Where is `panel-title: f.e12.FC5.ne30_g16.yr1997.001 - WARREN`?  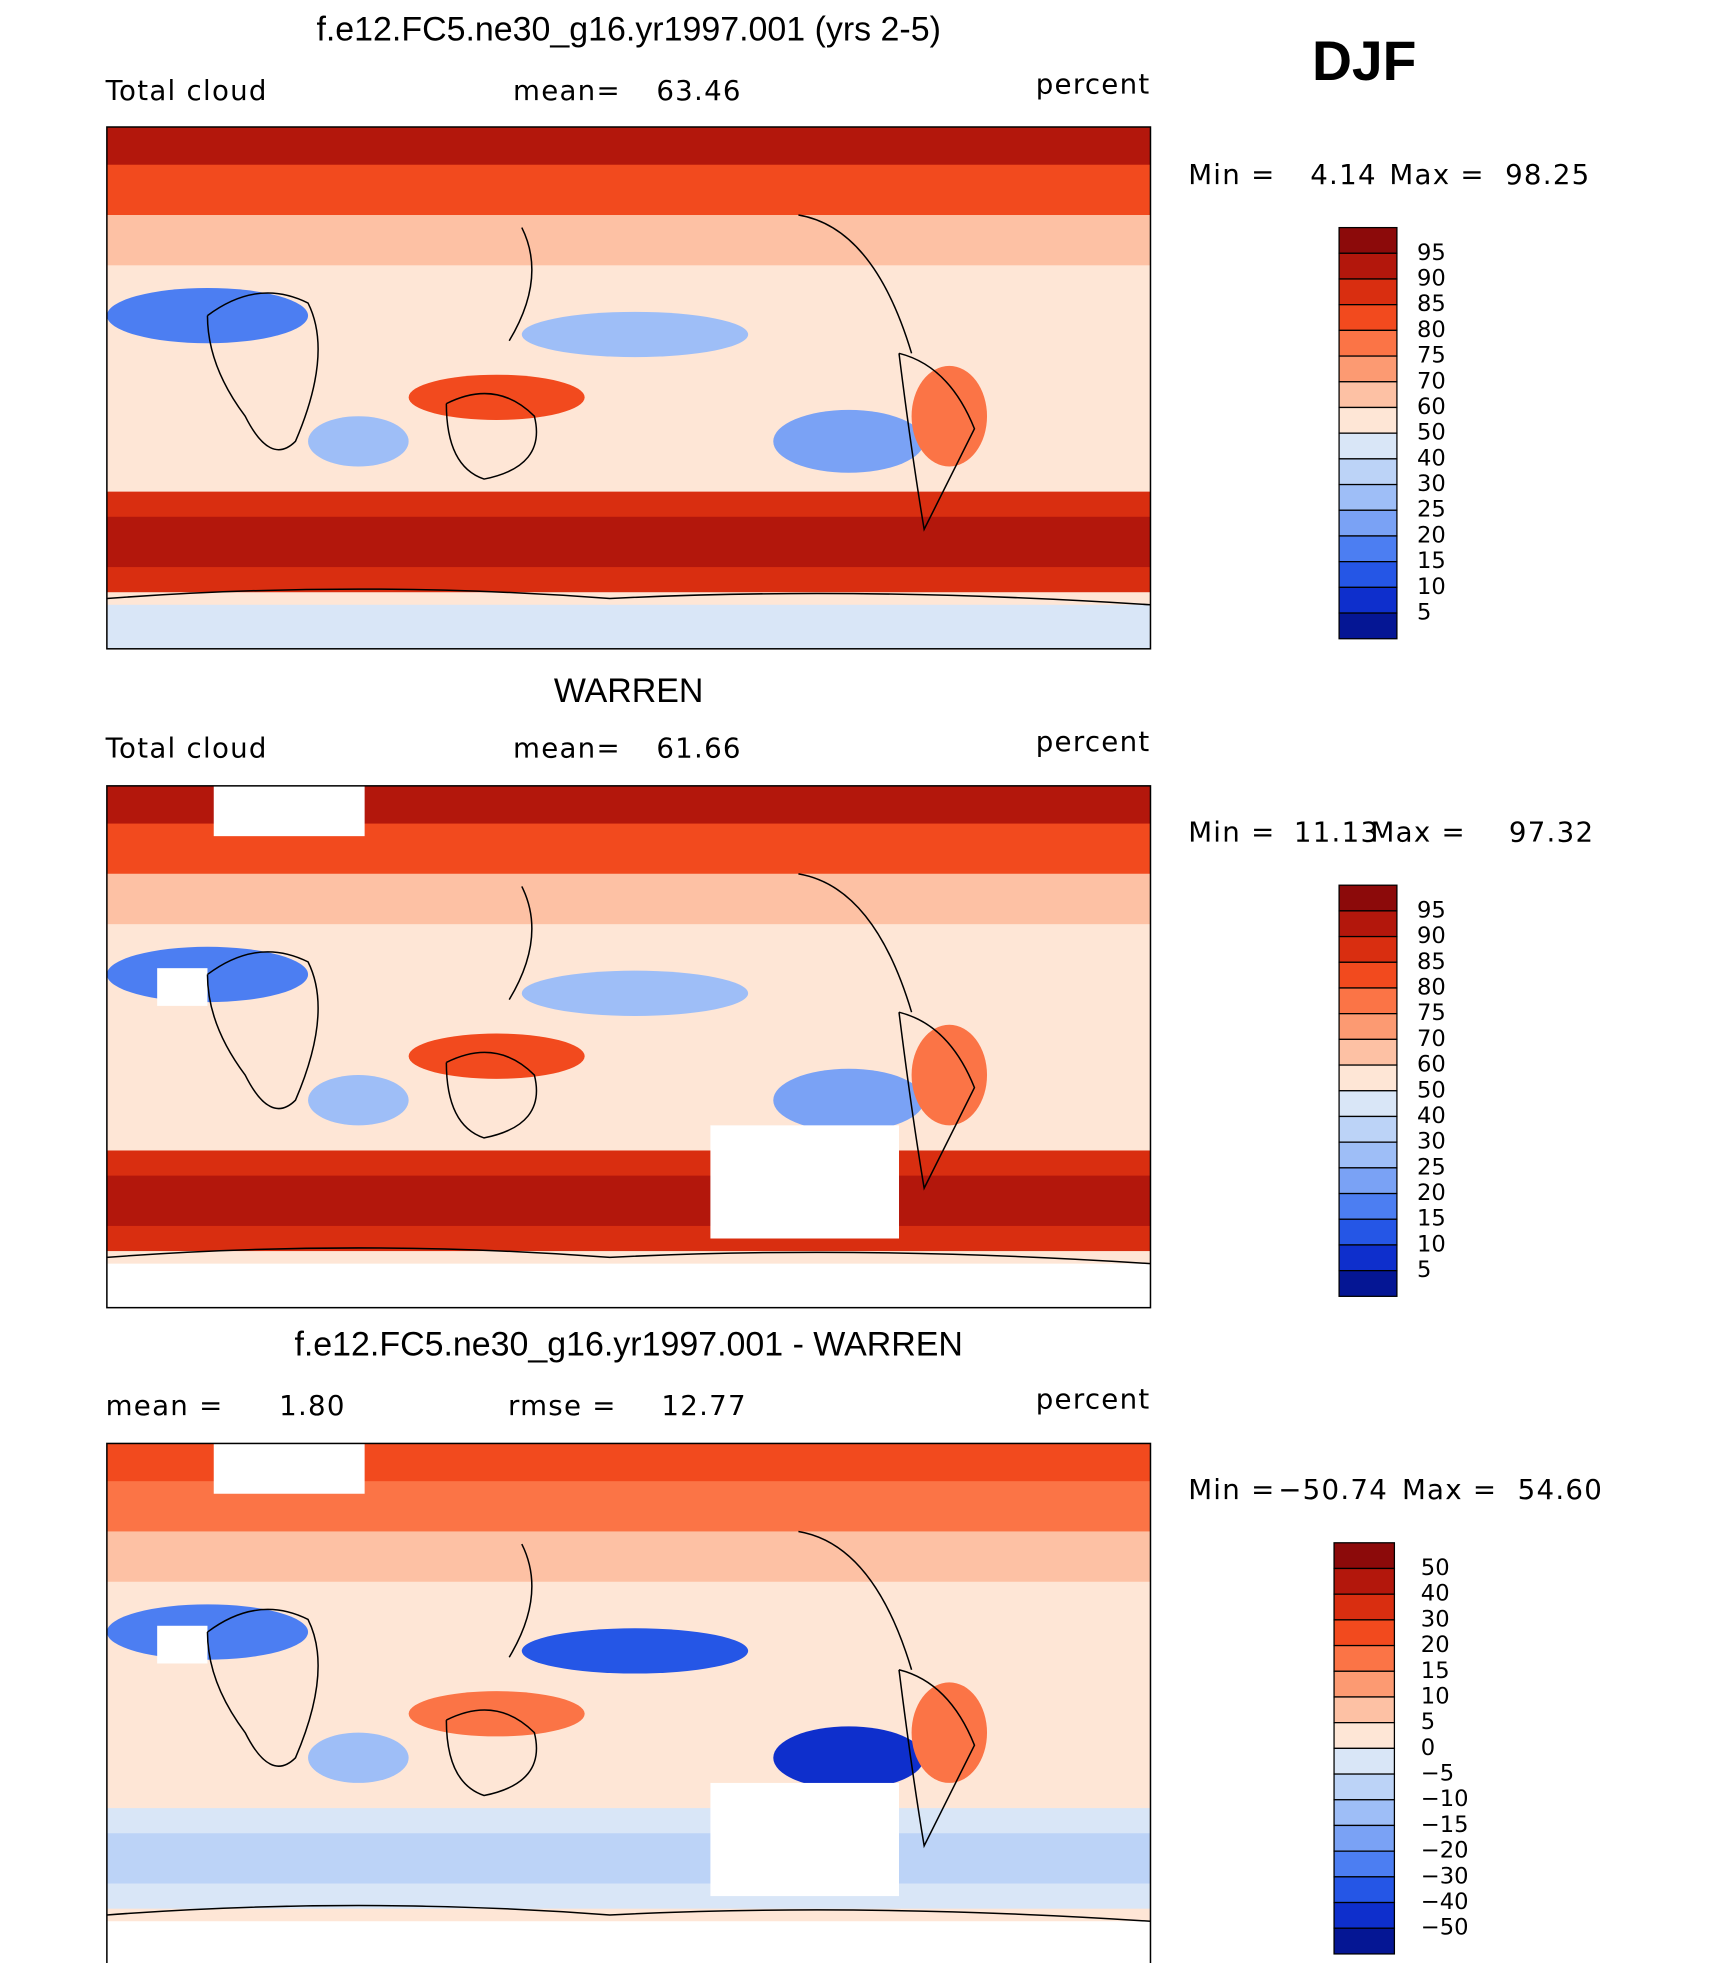 panel-title: f.e12.FC5.ne30_g16.yr1997.001 - WARREN is located at coordinates (628, 1345).